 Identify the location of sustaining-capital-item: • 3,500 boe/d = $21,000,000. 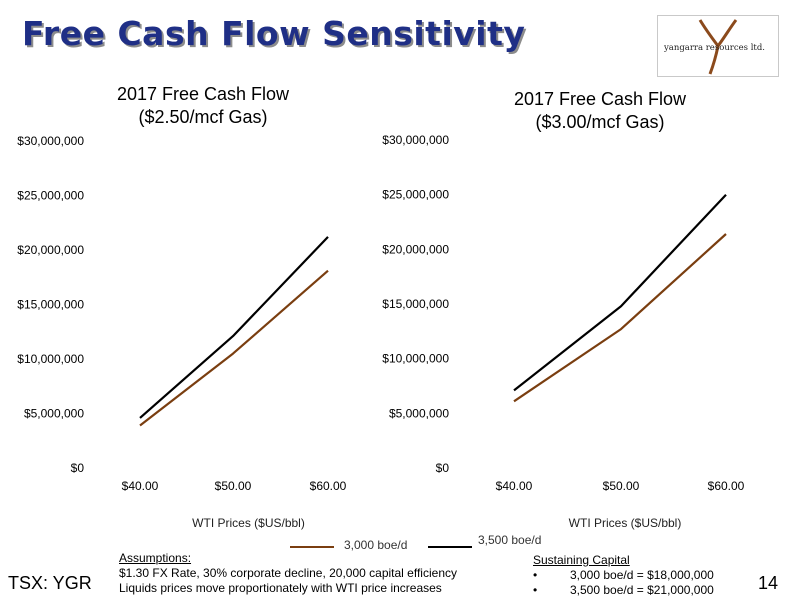
(623, 590).